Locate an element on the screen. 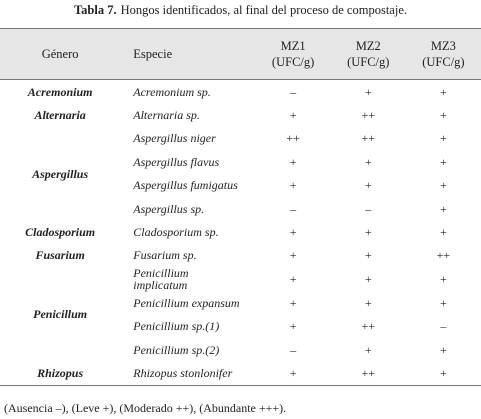  species-cell: Penicillium implicatum is located at coordinates (187, 279).